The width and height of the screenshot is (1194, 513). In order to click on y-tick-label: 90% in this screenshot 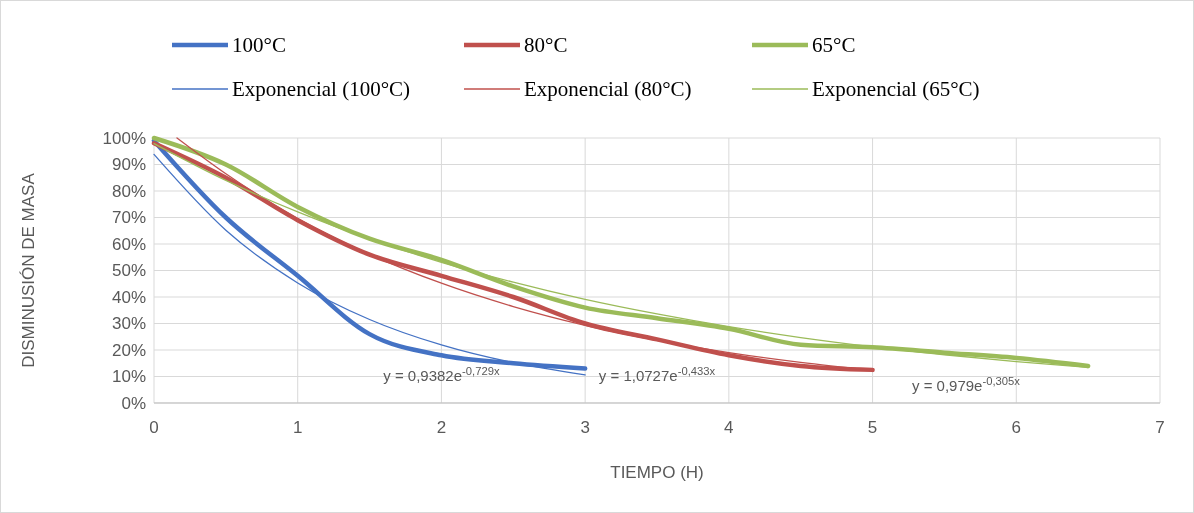, I will do `click(128, 165)`.